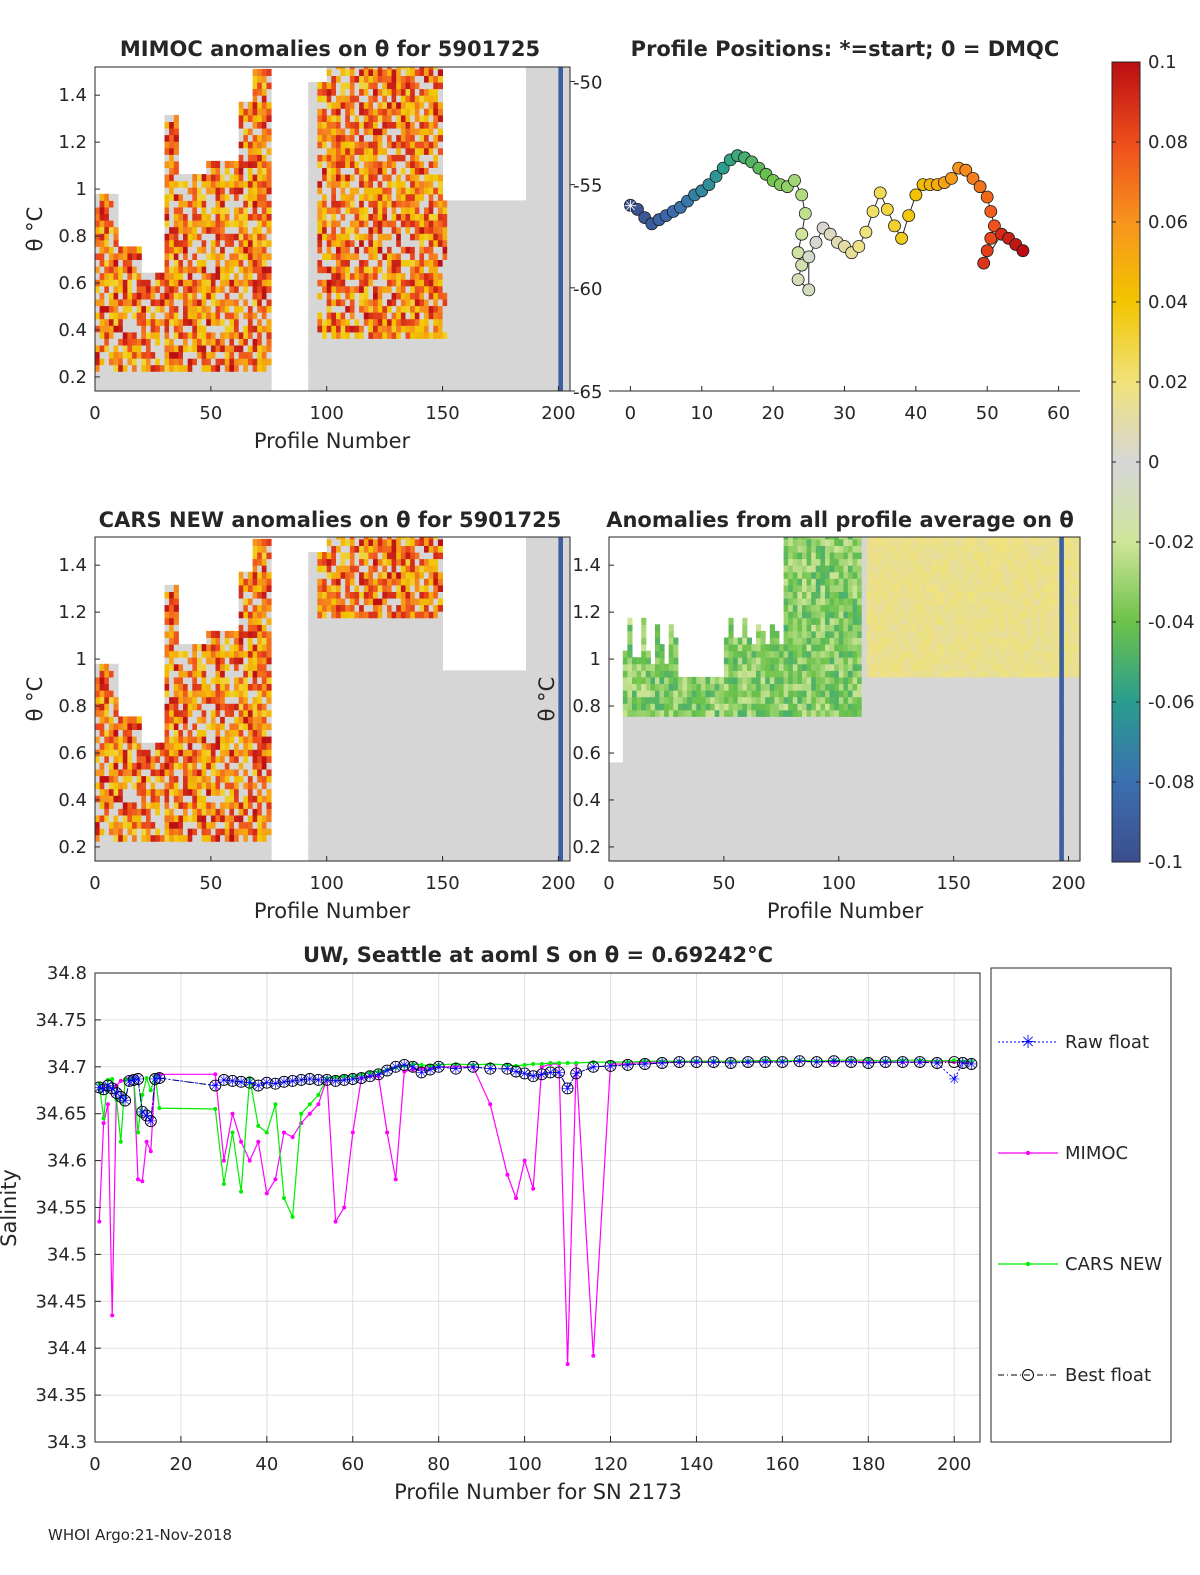  Describe the element at coordinates (587, 289) in the screenshot. I see `y-tick-label: -60` at that location.